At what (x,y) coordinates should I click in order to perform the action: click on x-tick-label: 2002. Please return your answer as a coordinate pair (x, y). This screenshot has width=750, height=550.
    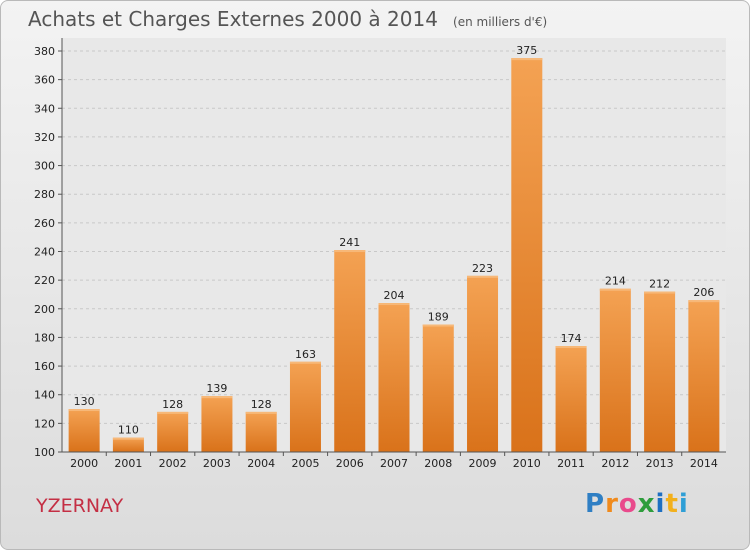
    Looking at the image, I should click on (173, 463).